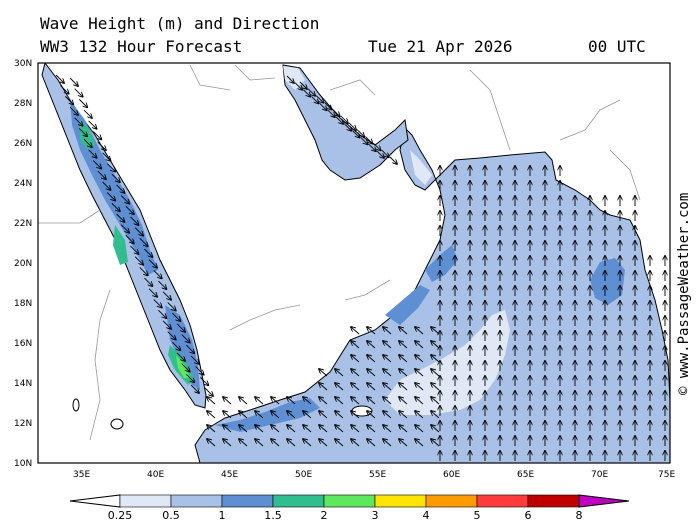 This screenshot has height=525, width=700. I want to click on forecast-date: Tue 21 Apr 2026, so click(440, 46).